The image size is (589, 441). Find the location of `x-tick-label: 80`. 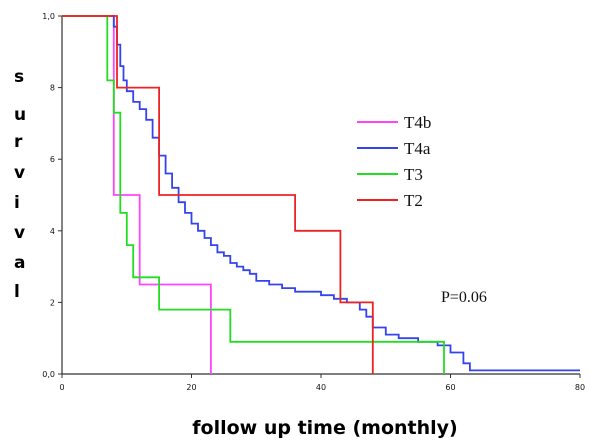

x-tick-label: 80 is located at coordinates (580, 387).